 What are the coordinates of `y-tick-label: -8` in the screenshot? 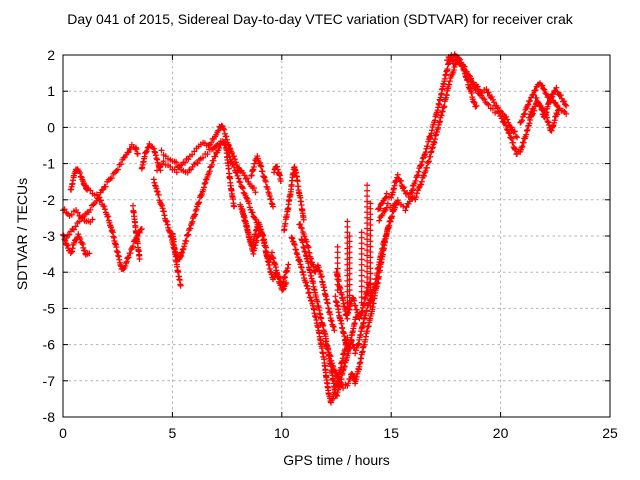 It's located at (49, 417).